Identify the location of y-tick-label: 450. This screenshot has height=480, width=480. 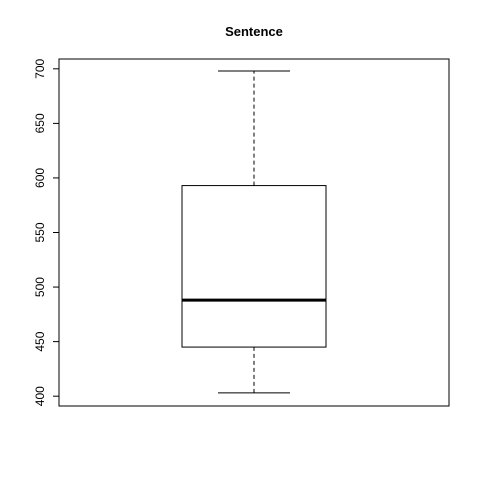
(40, 341).